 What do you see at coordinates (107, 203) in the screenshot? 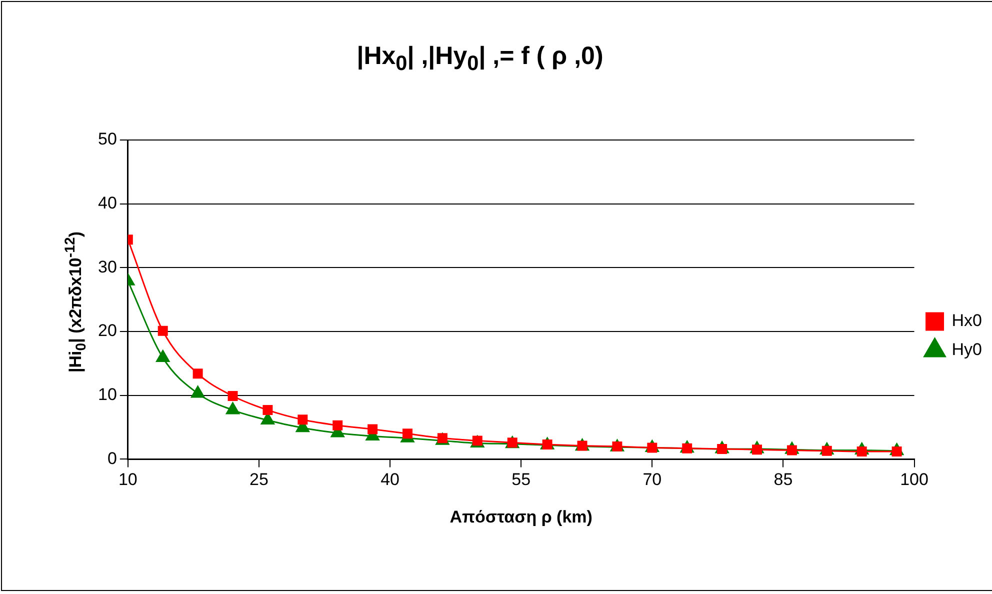
I see `y-tick-label: 40` at bounding box center [107, 203].